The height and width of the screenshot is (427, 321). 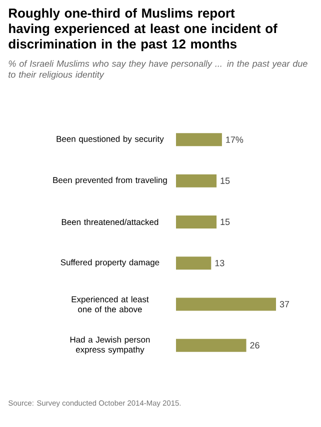 What do you see at coordinates (110, 222) in the screenshot?
I see `y-tick-label: Been threatened/attacked` at bounding box center [110, 222].